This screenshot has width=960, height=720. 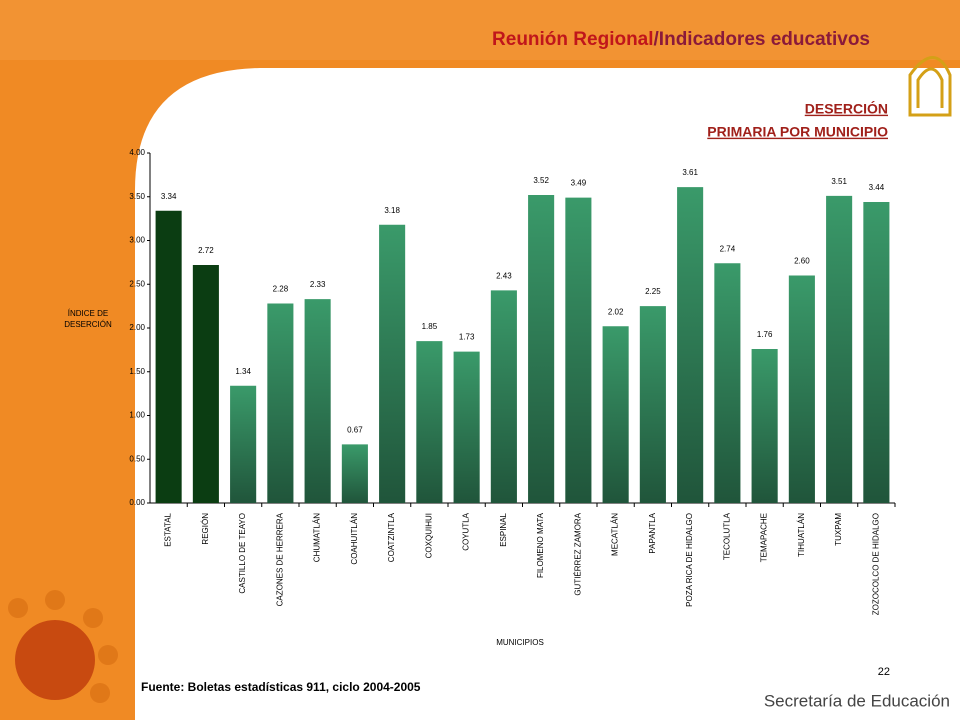 I want to click on value-label: 1.34, so click(x=243, y=371).